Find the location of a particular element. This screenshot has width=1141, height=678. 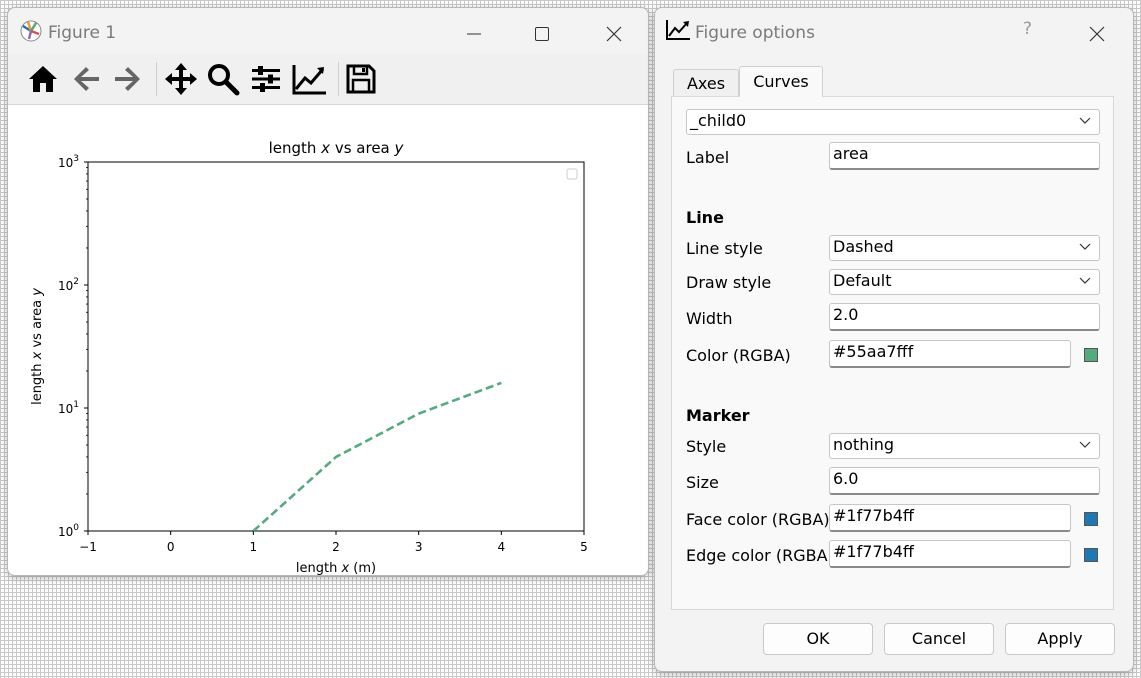

save-icon is located at coordinates (361, 79).